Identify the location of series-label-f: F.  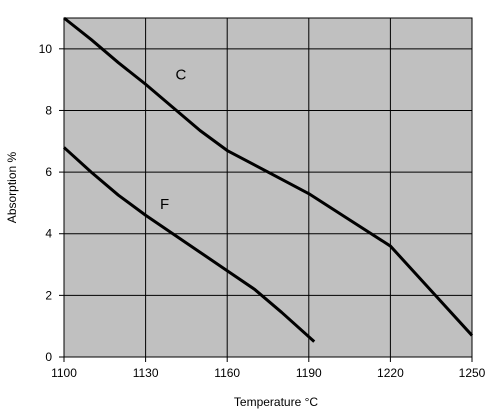
(164, 204).